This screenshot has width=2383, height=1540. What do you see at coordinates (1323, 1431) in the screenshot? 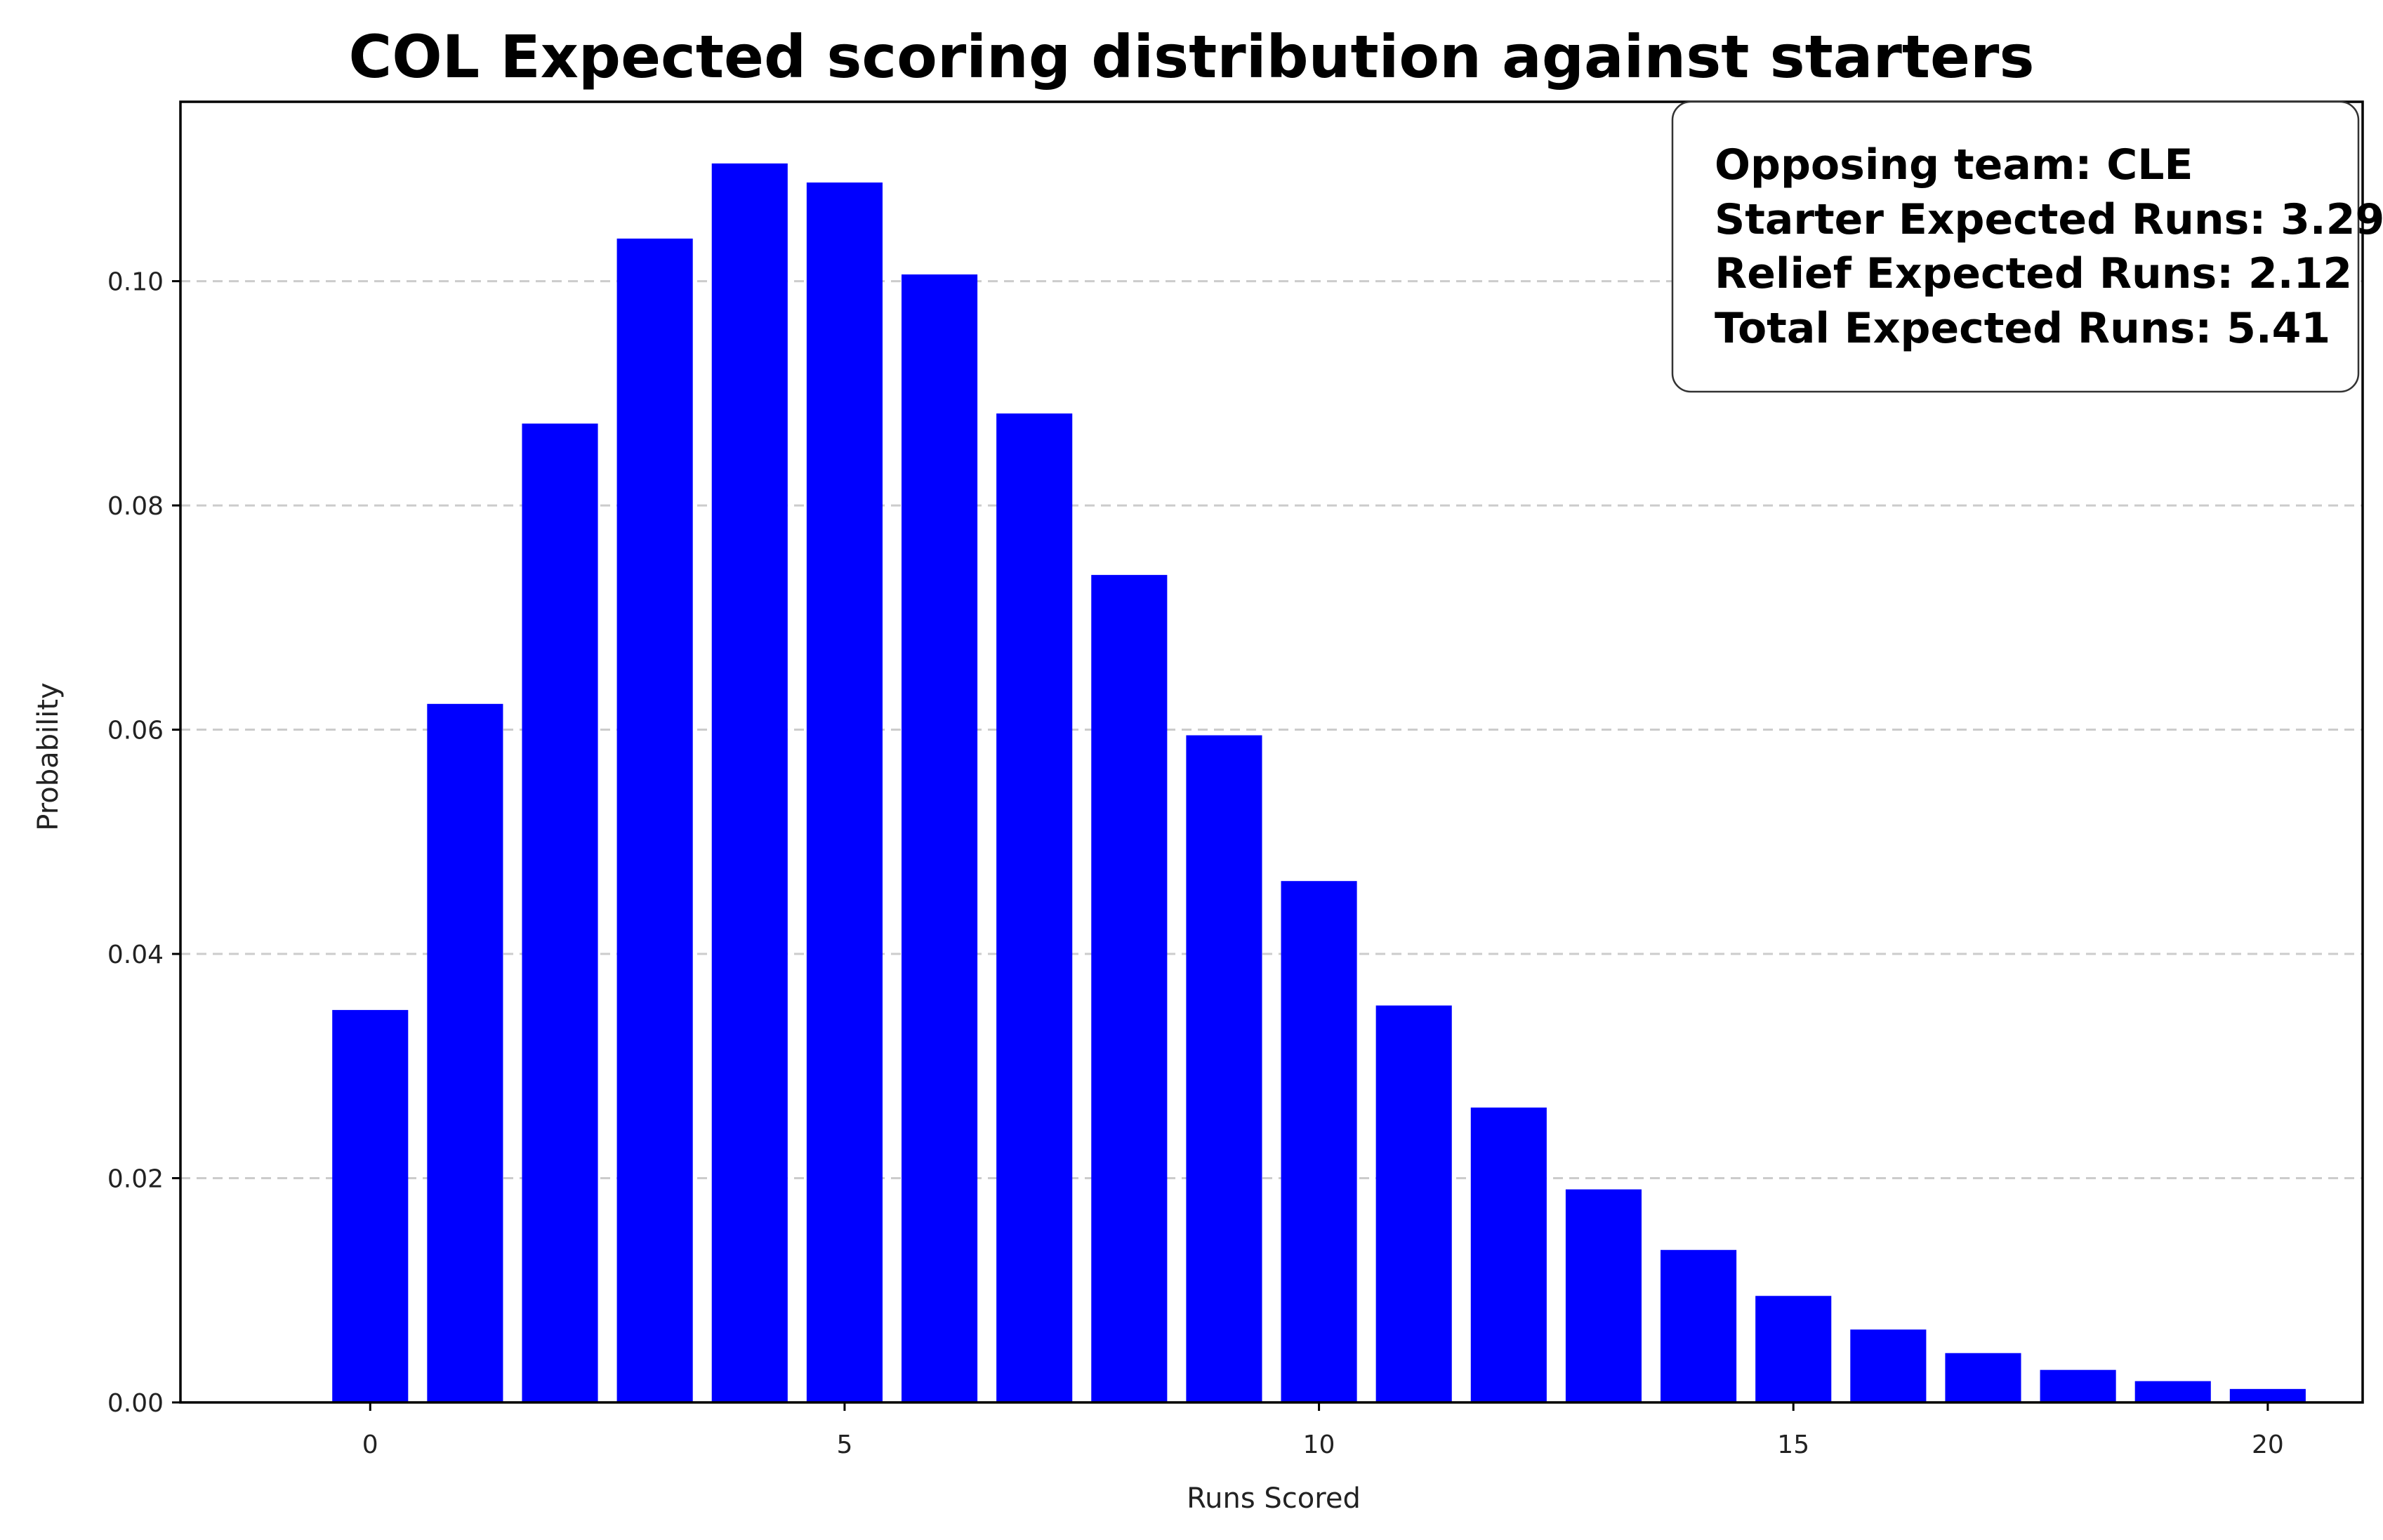
I see `x-axis: 0 5 10 15 20` at bounding box center [1323, 1431].